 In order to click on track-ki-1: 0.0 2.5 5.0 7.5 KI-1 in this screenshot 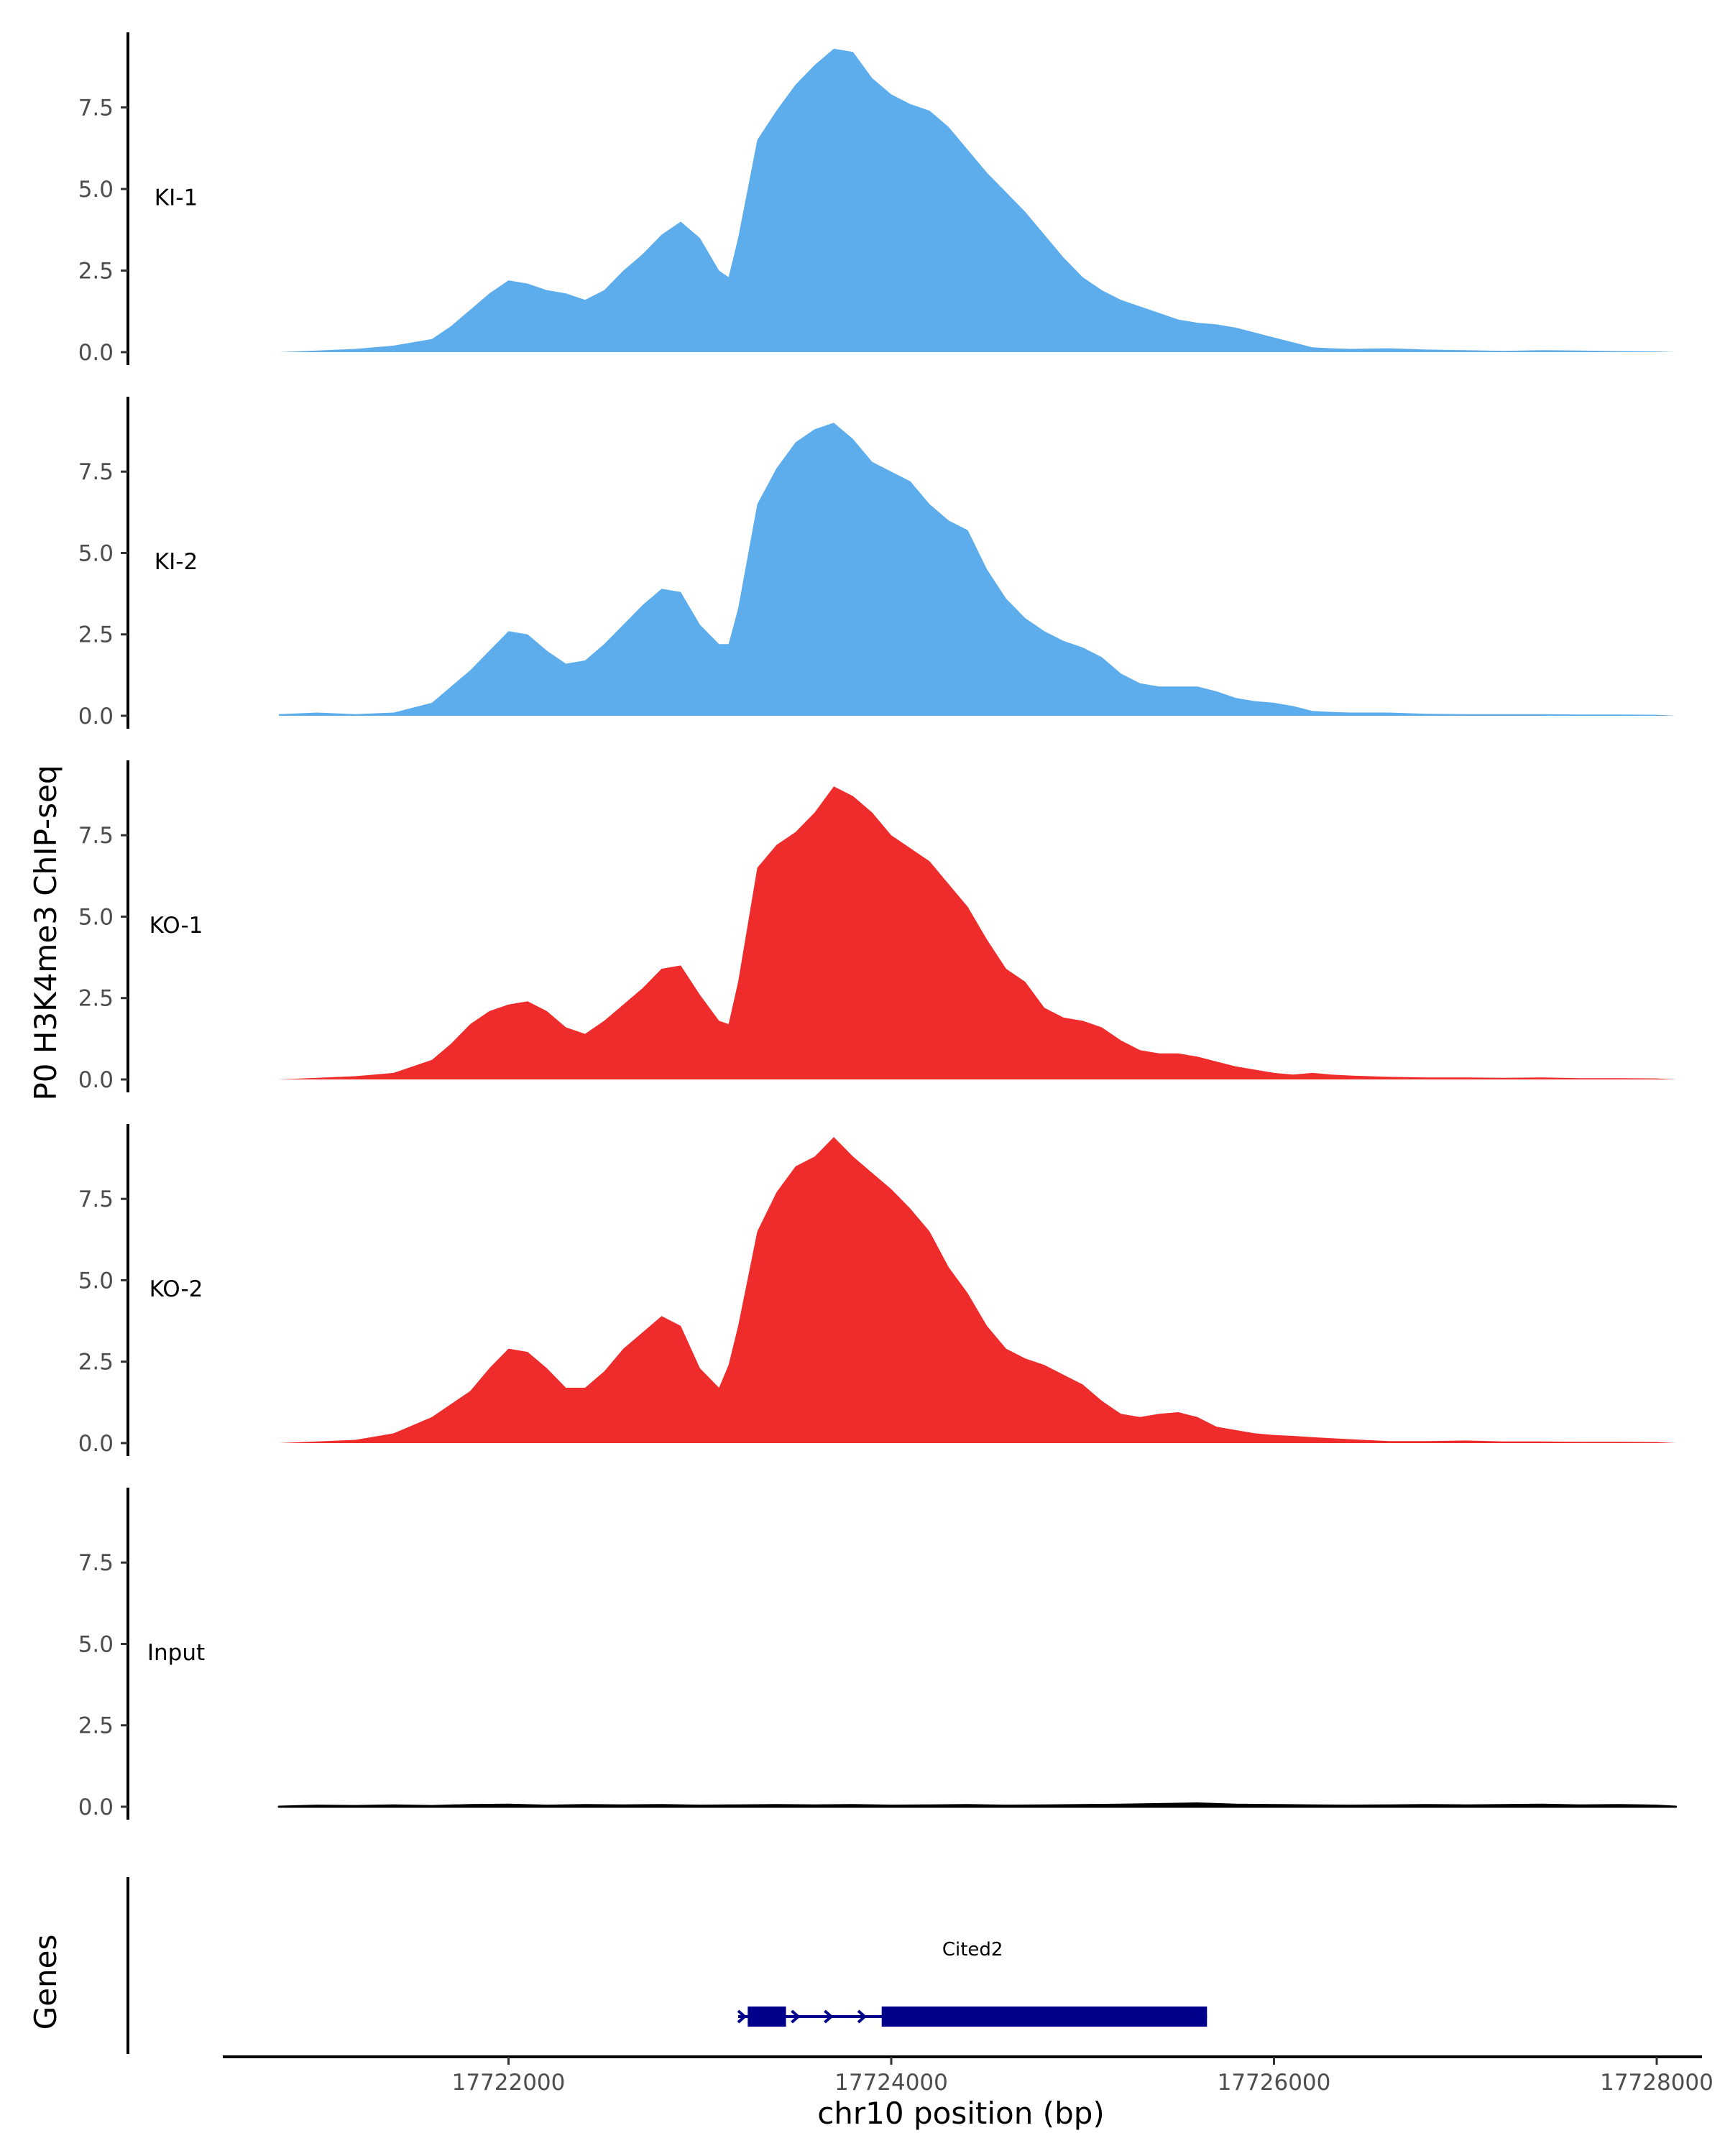, I will do `click(877, 199)`.